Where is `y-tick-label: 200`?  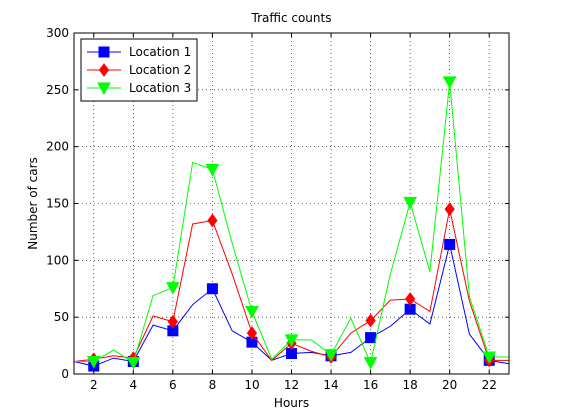
y-tick-label: 200 is located at coordinates (57, 147).